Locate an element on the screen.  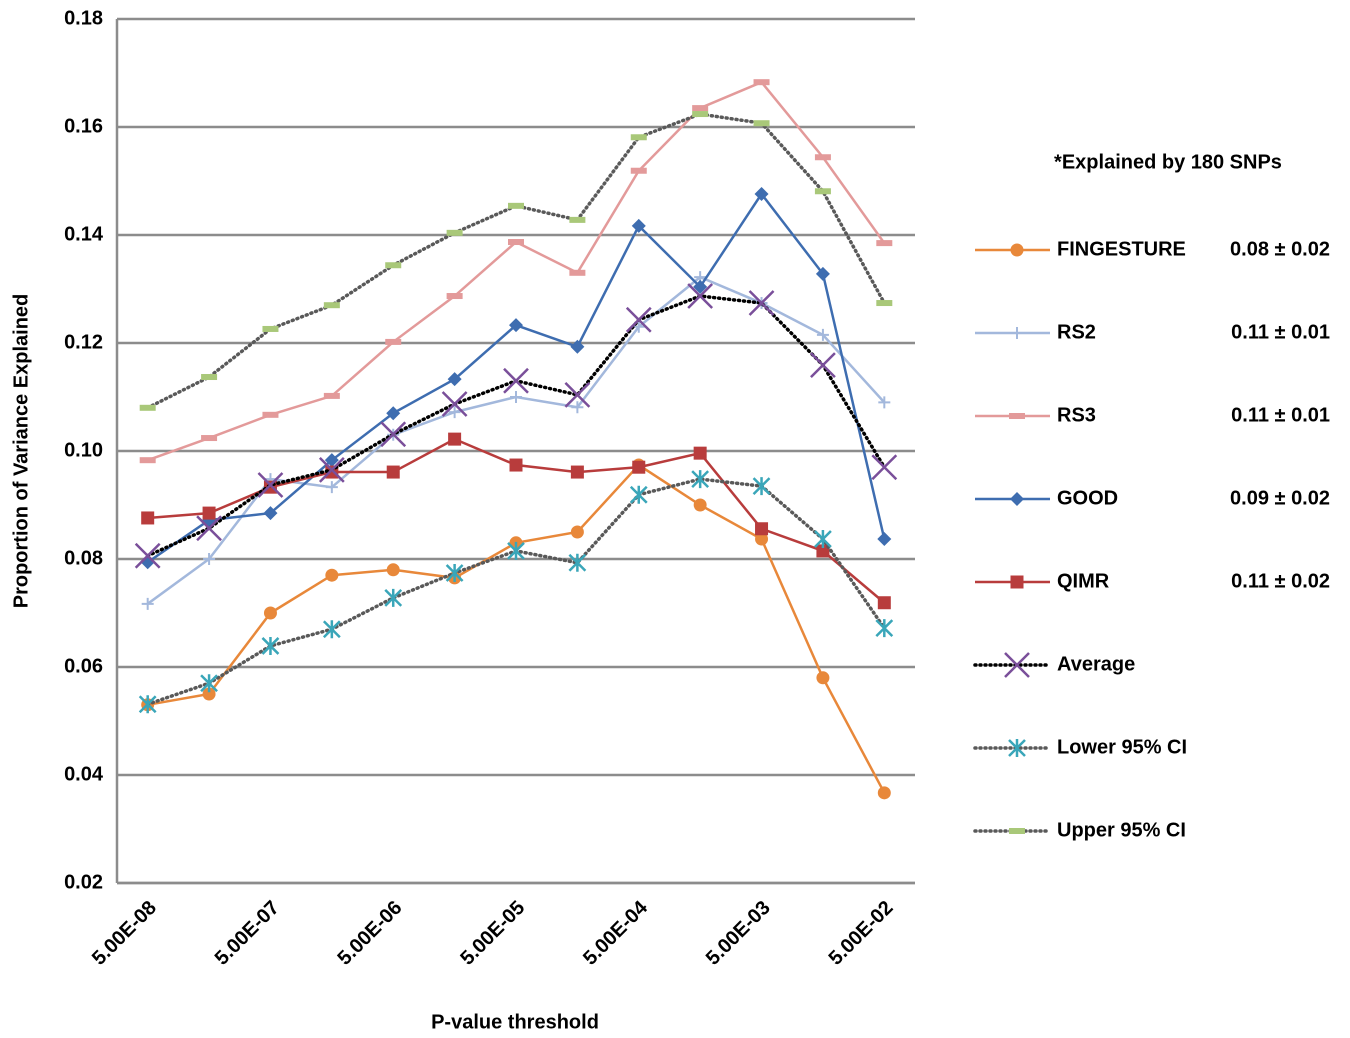
legend-label: Average is located at coordinates (1096, 664).